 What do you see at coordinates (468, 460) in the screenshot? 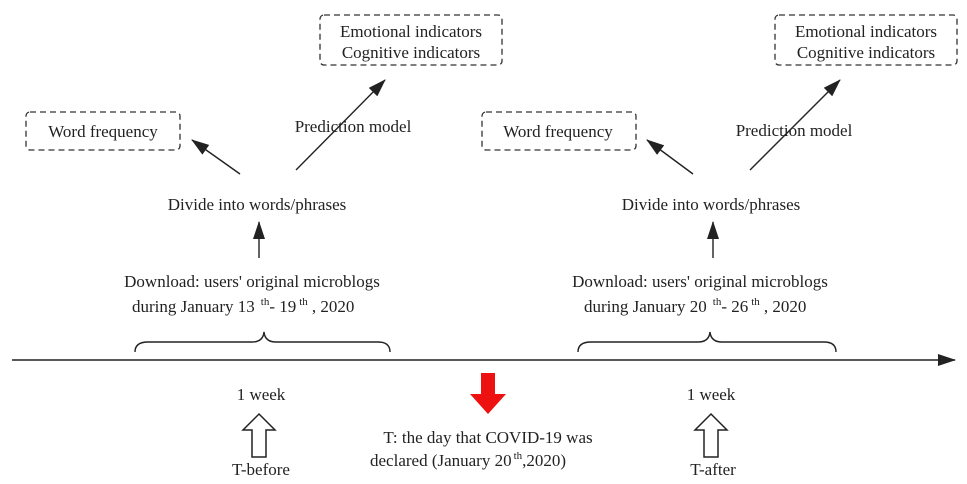
I see `event-line2: declared (January 20 th,2020)` at bounding box center [468, 460].